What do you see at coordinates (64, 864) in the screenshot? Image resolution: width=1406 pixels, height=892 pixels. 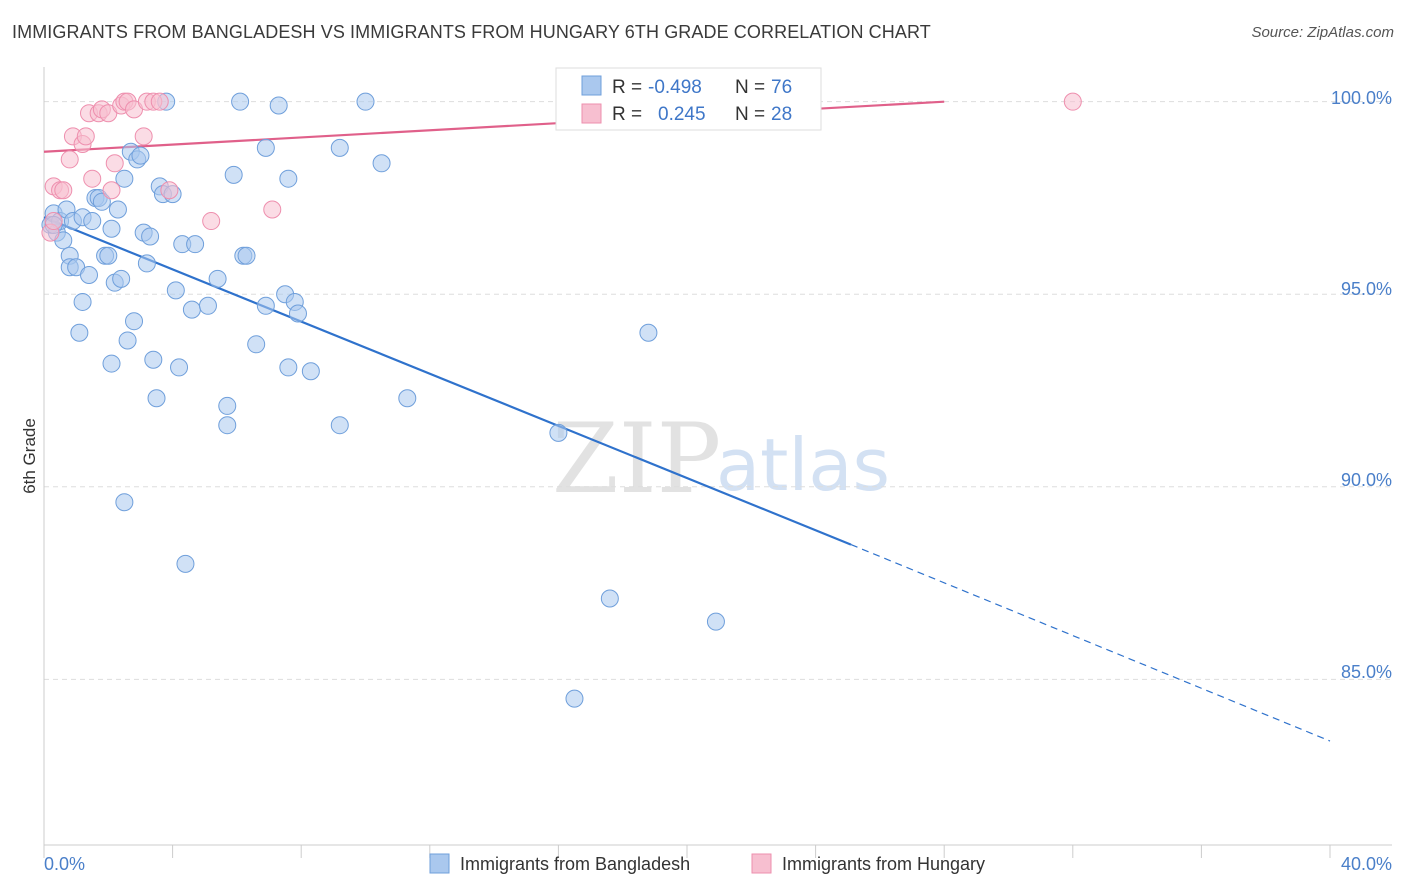 I see `x-tick-label-min: 0.0%` at bounding box center [64, 864].